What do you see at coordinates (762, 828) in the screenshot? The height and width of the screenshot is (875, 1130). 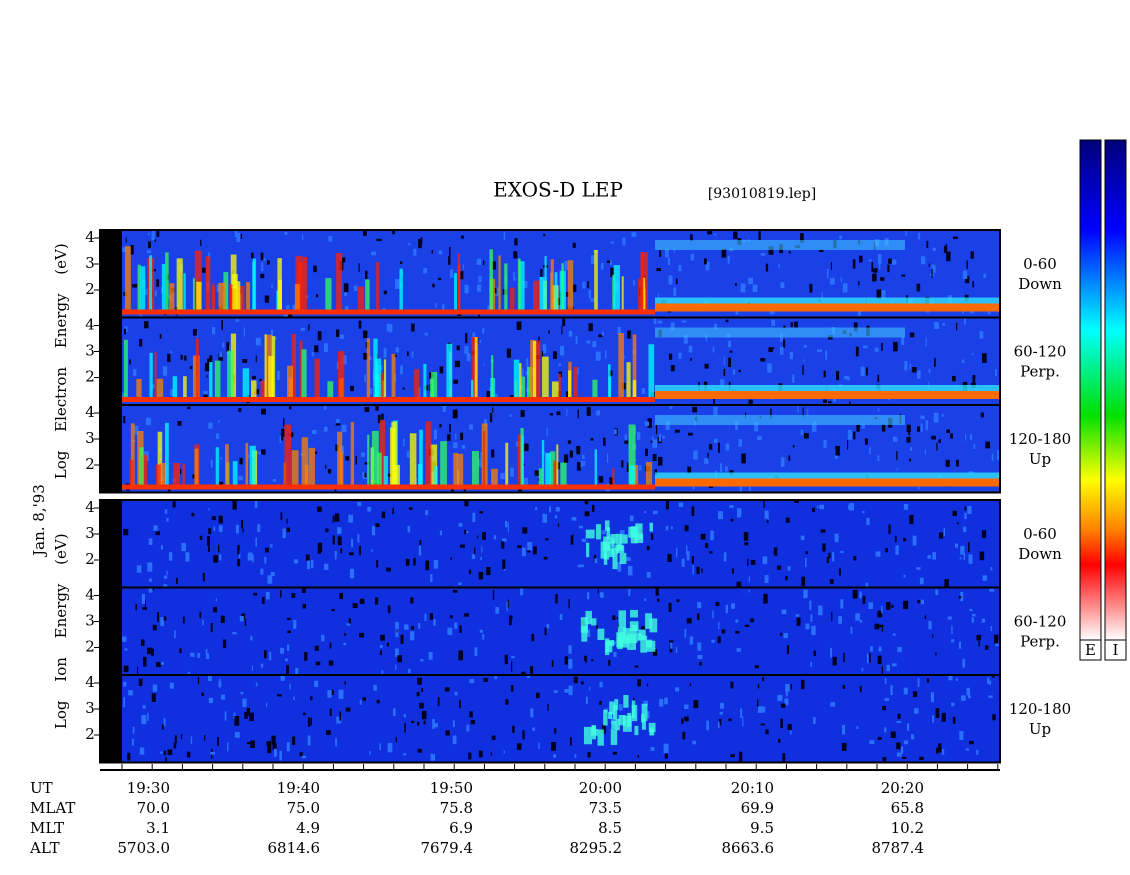 I see `row-value: 9.5` at bounding box center [762, 828].